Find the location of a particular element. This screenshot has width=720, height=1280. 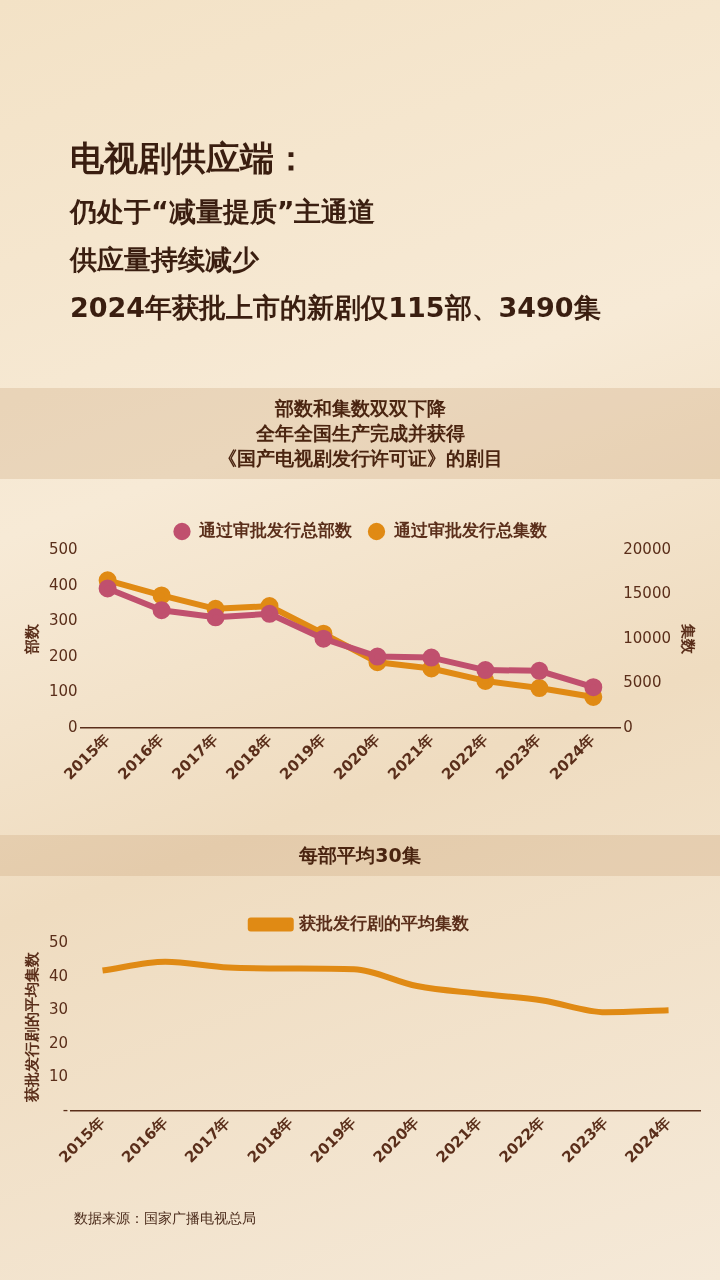

y2-tick-label: 0 is located at coordinates (628, 727).